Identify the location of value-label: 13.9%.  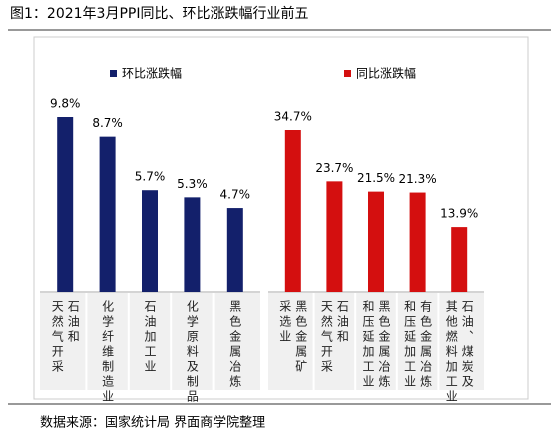
(459, 214).